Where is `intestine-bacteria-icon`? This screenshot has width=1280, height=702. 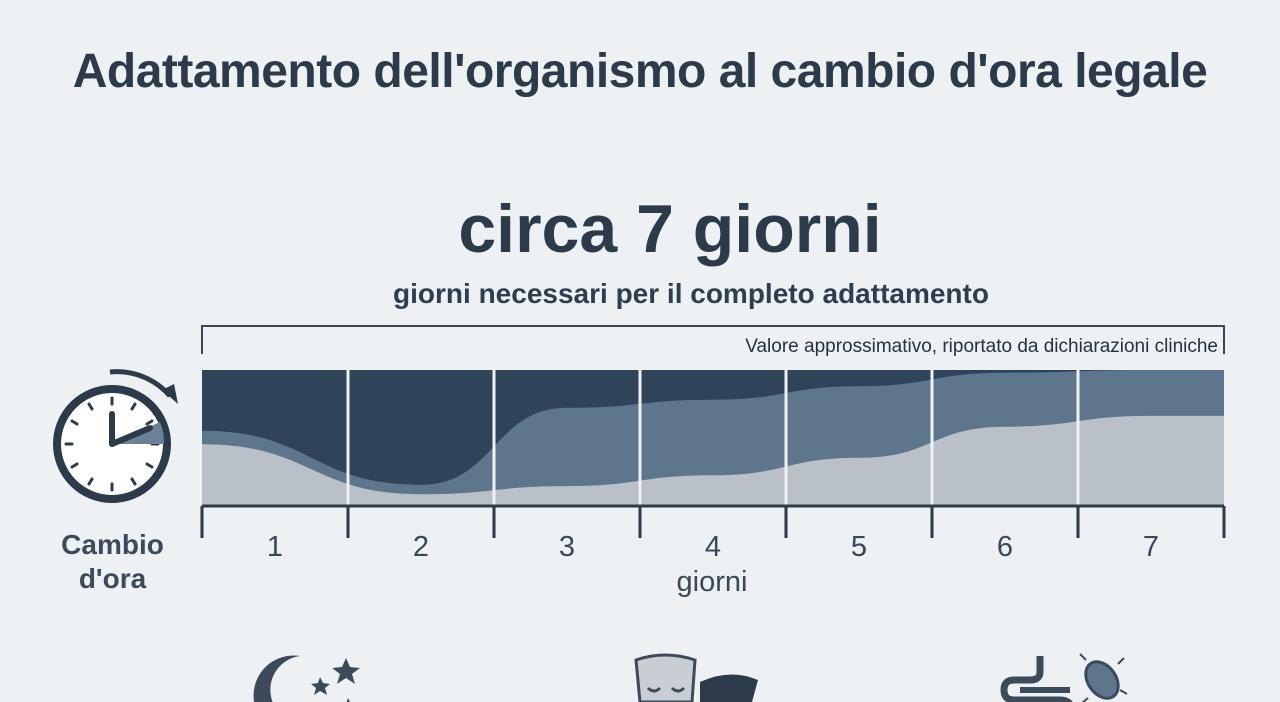 intestine-bacteria-icon is located at coordinates (1064, 677).